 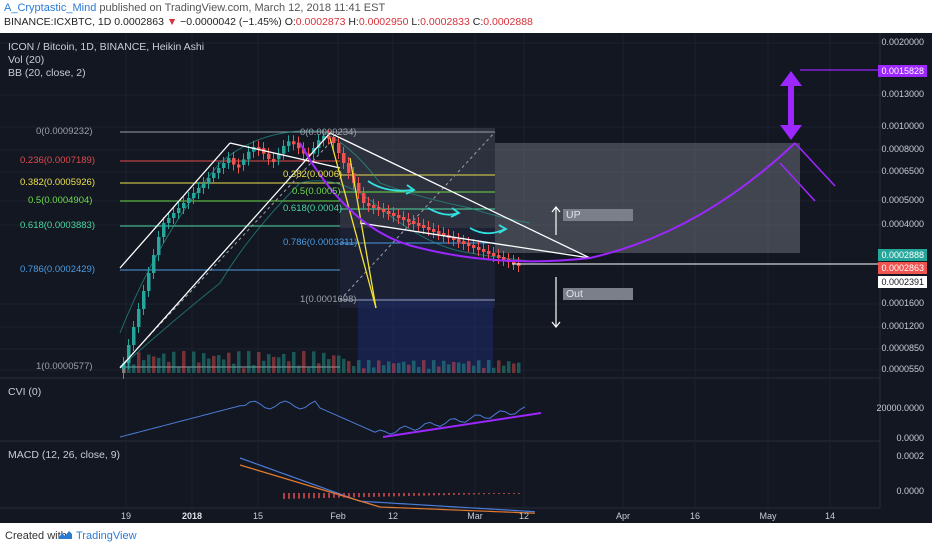 What do you see at coordinates (106, 536) in the screenshot?
I see `tradingview-link: TradingView` at bounding box center [106, 536].